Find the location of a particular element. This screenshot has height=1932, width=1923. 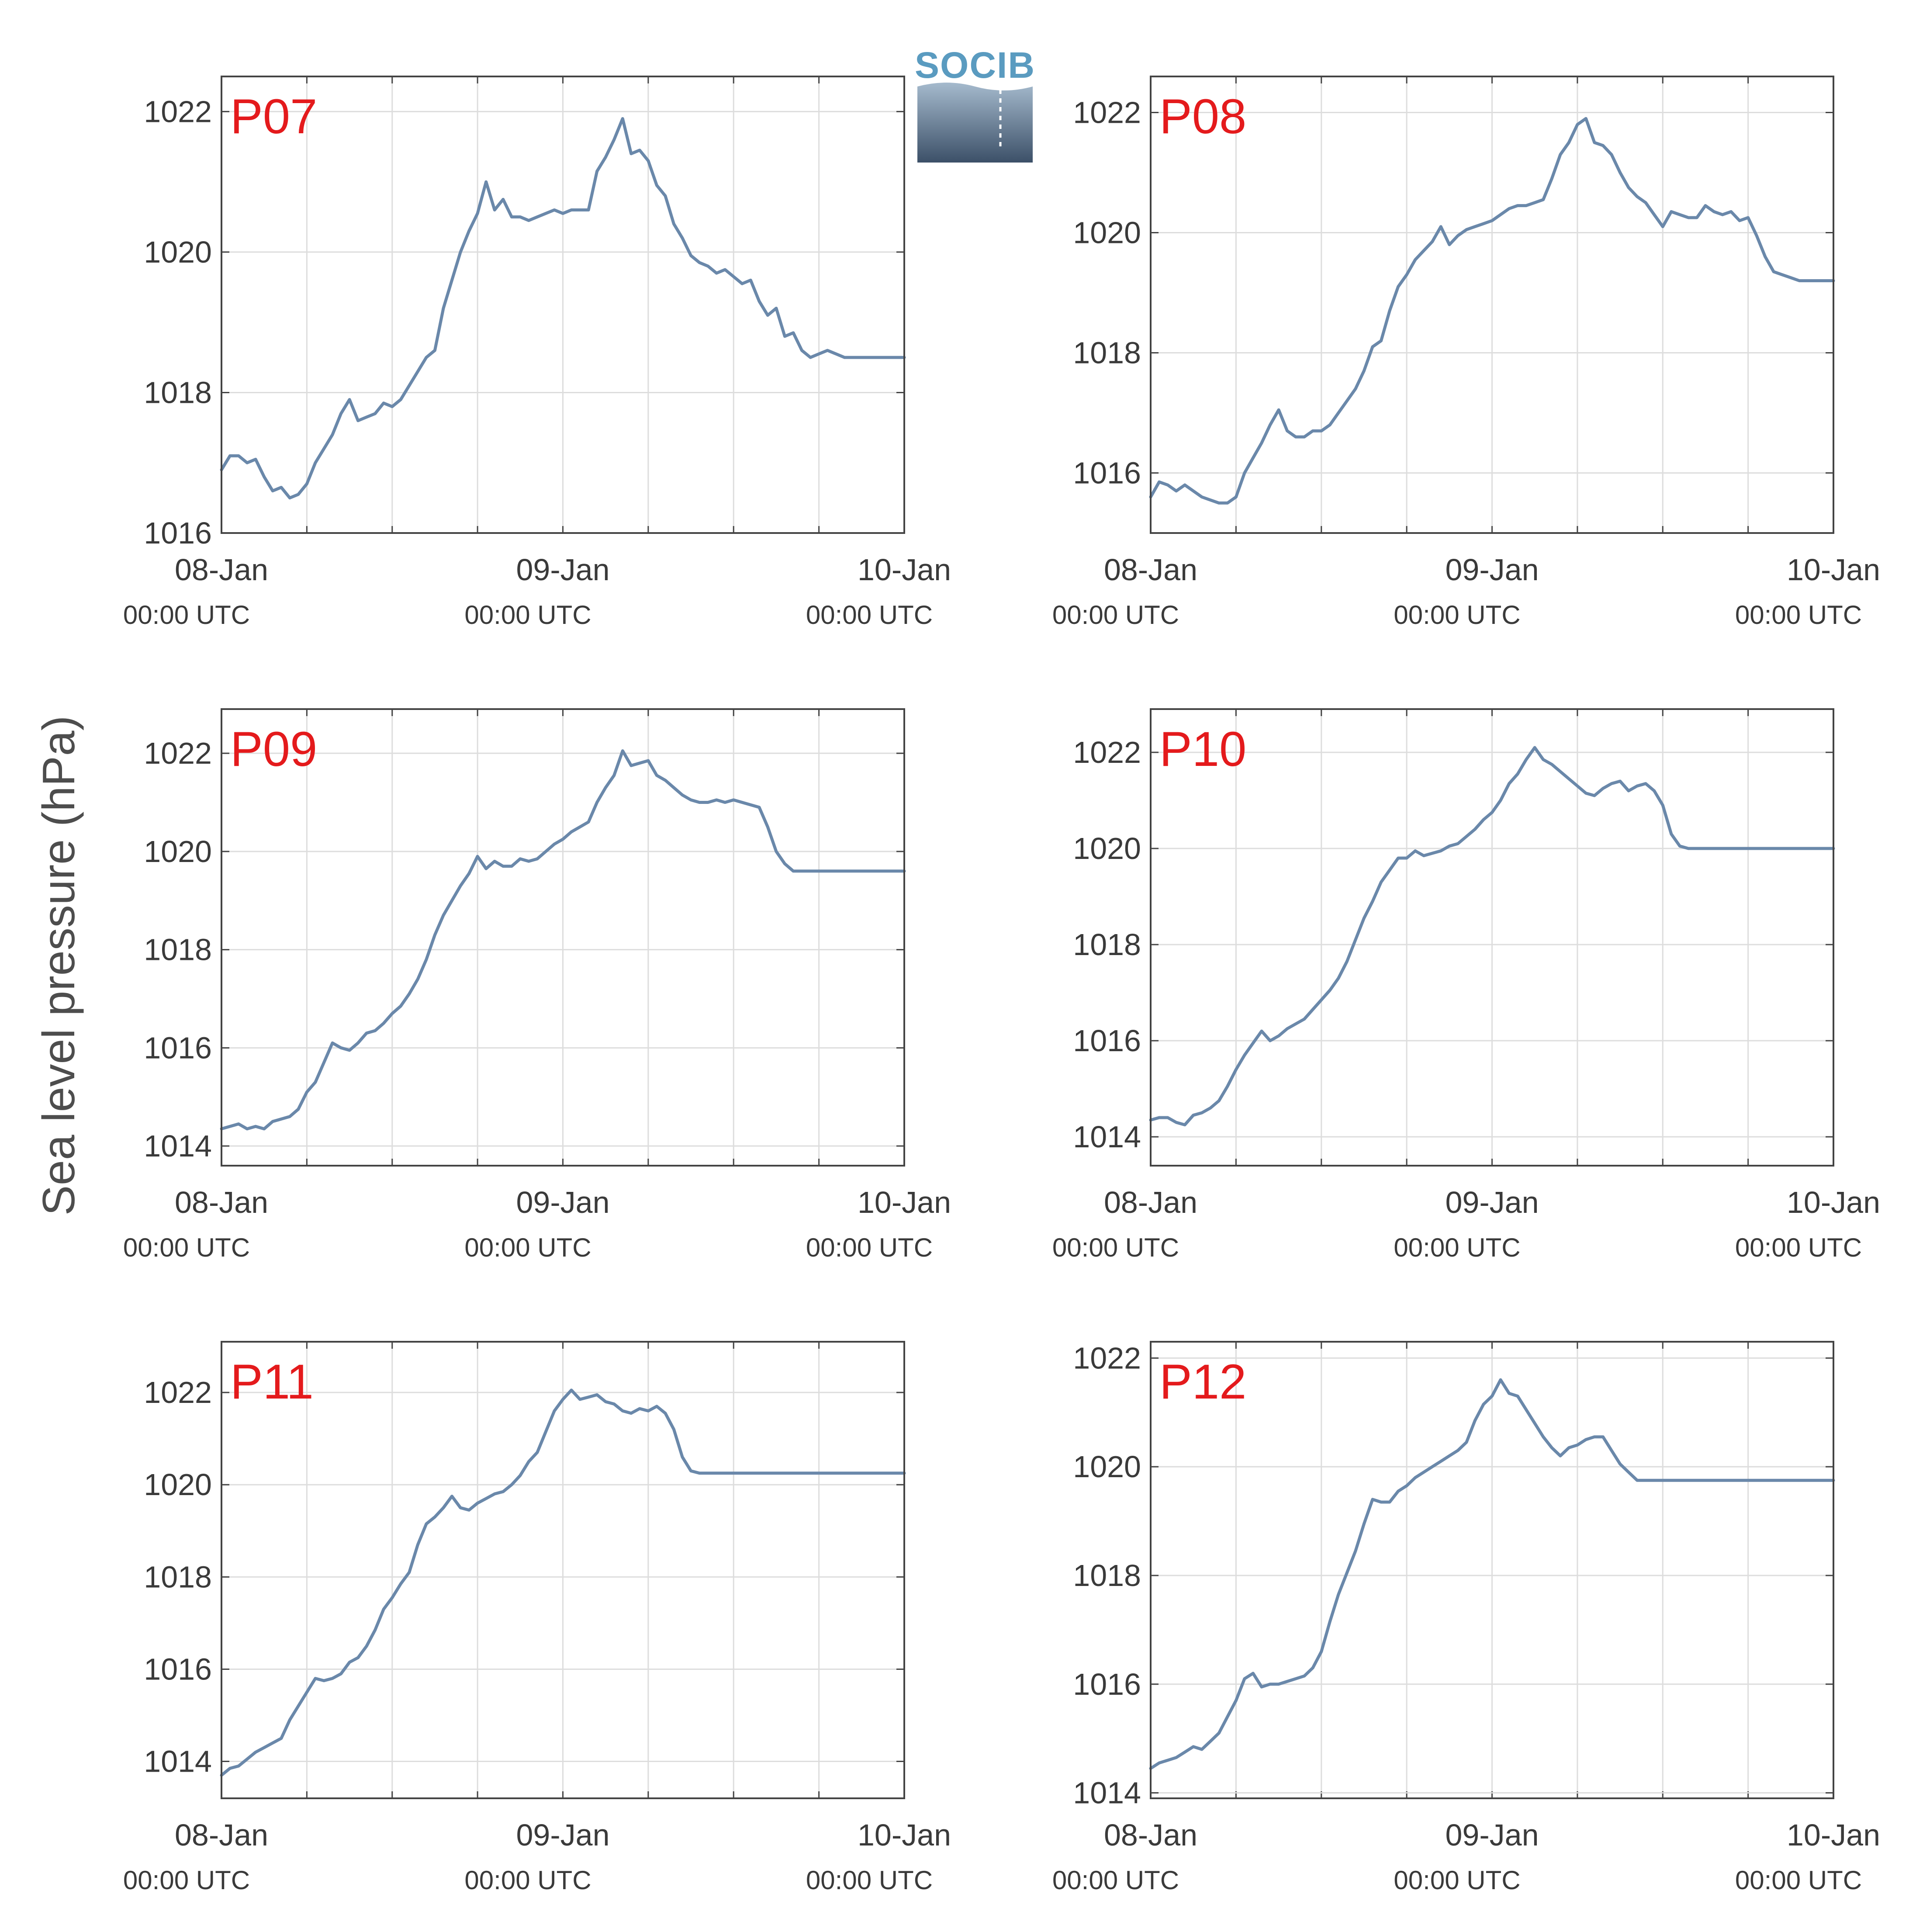

logo-wave is located at coordinates (975, 123).